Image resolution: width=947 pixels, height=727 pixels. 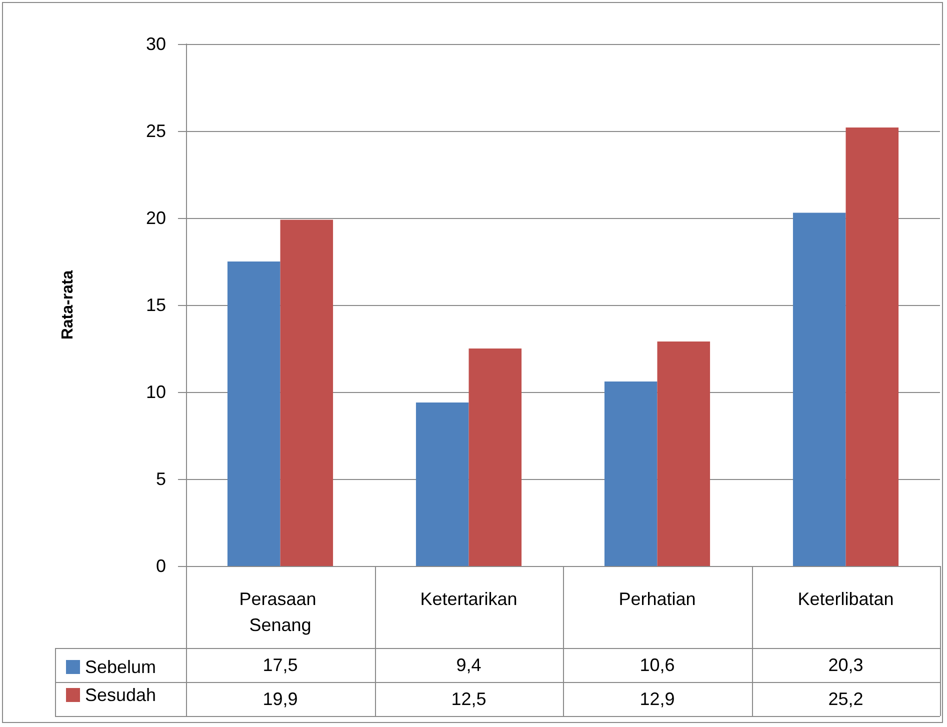 I want to click on data-label: 25,2, so click(x=845, y=699).